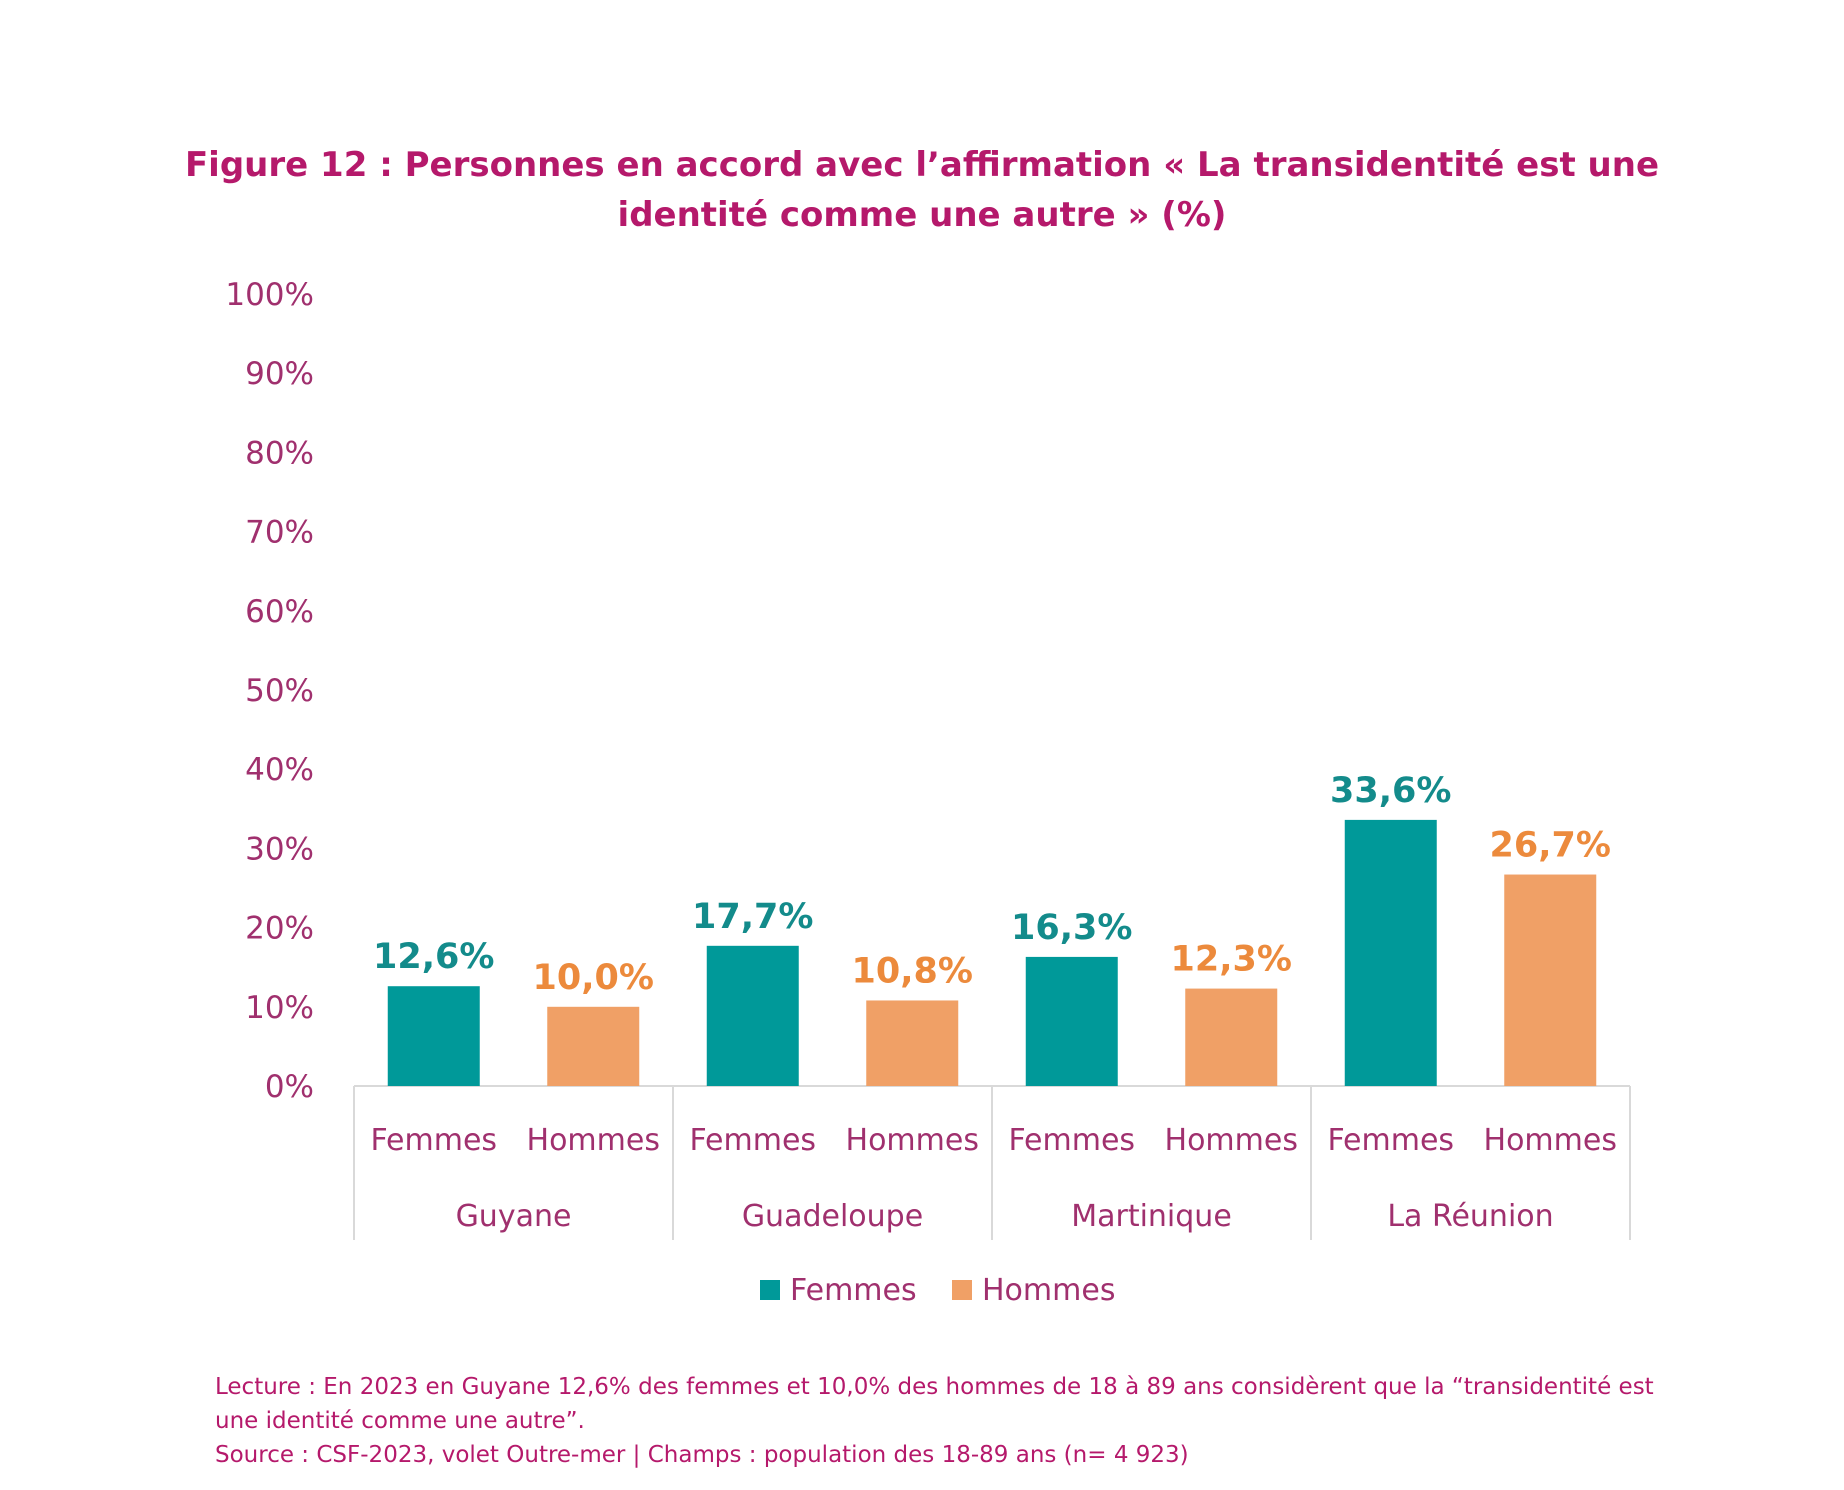  I want to click on legend-label-femmes: Femmes, so click(853, 1290).